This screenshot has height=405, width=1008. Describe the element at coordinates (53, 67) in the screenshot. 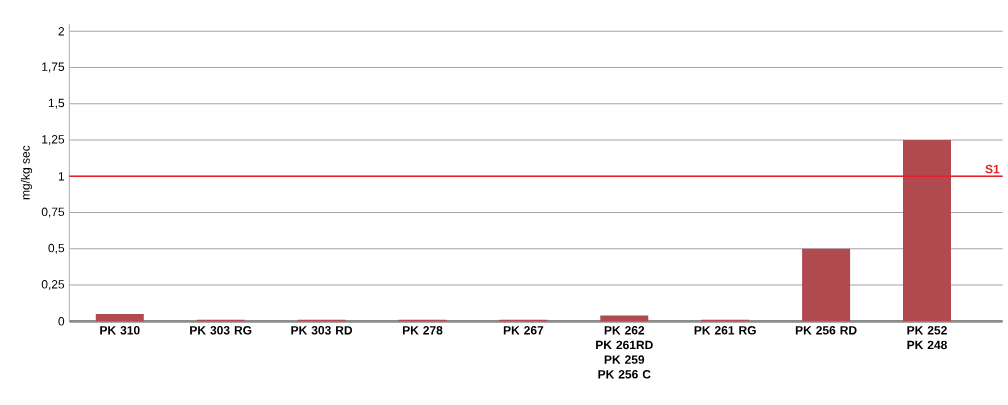

I see `y-tick-label: 1,75` at that location.